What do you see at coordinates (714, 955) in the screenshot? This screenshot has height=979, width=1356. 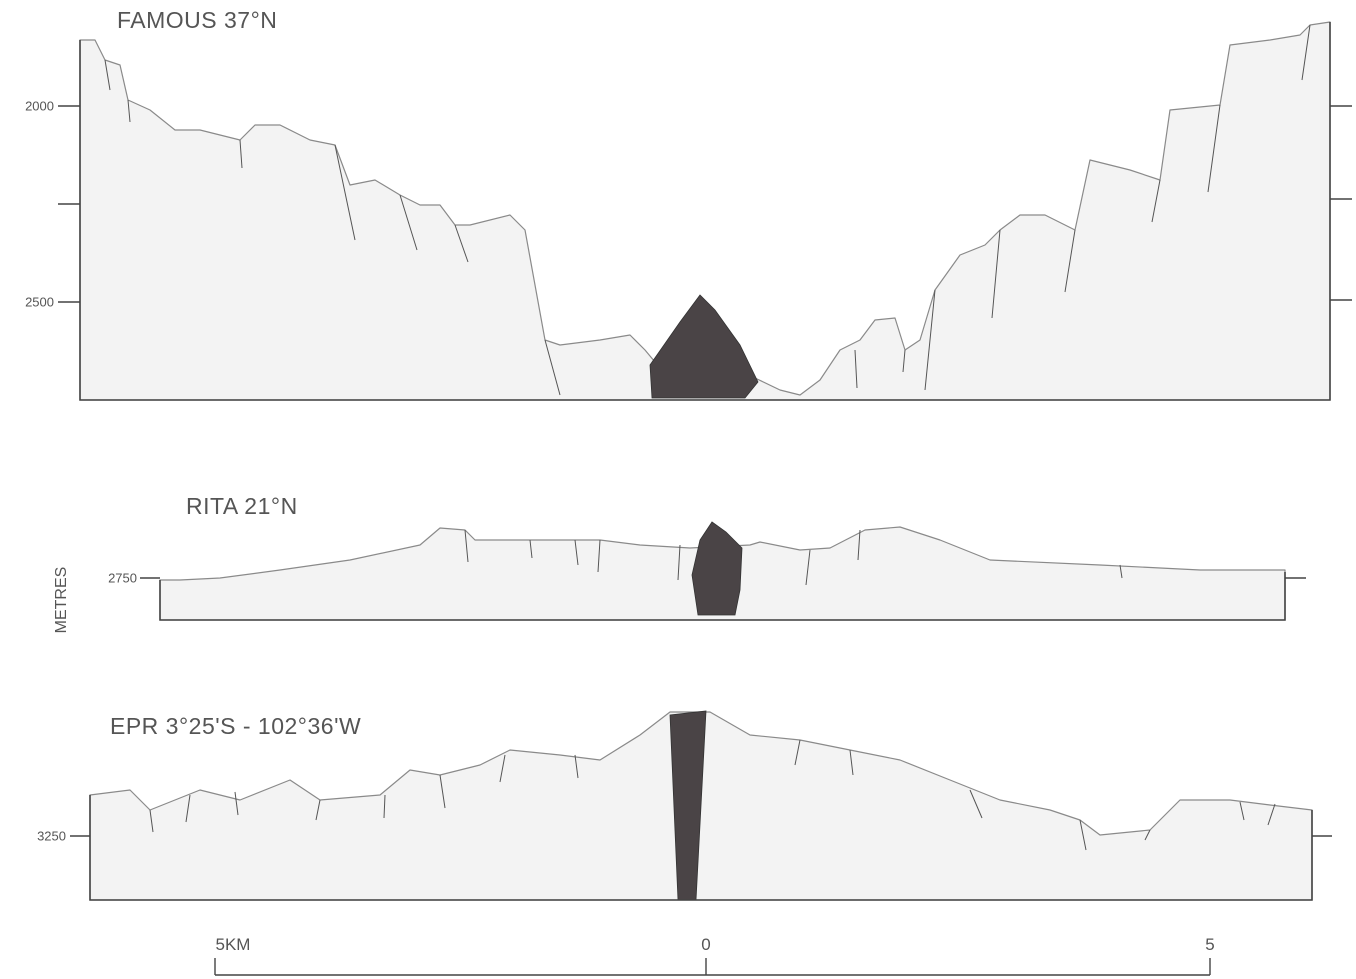 I see `scale-bar: 5KM 0 5` at bounding box center [714, 955].